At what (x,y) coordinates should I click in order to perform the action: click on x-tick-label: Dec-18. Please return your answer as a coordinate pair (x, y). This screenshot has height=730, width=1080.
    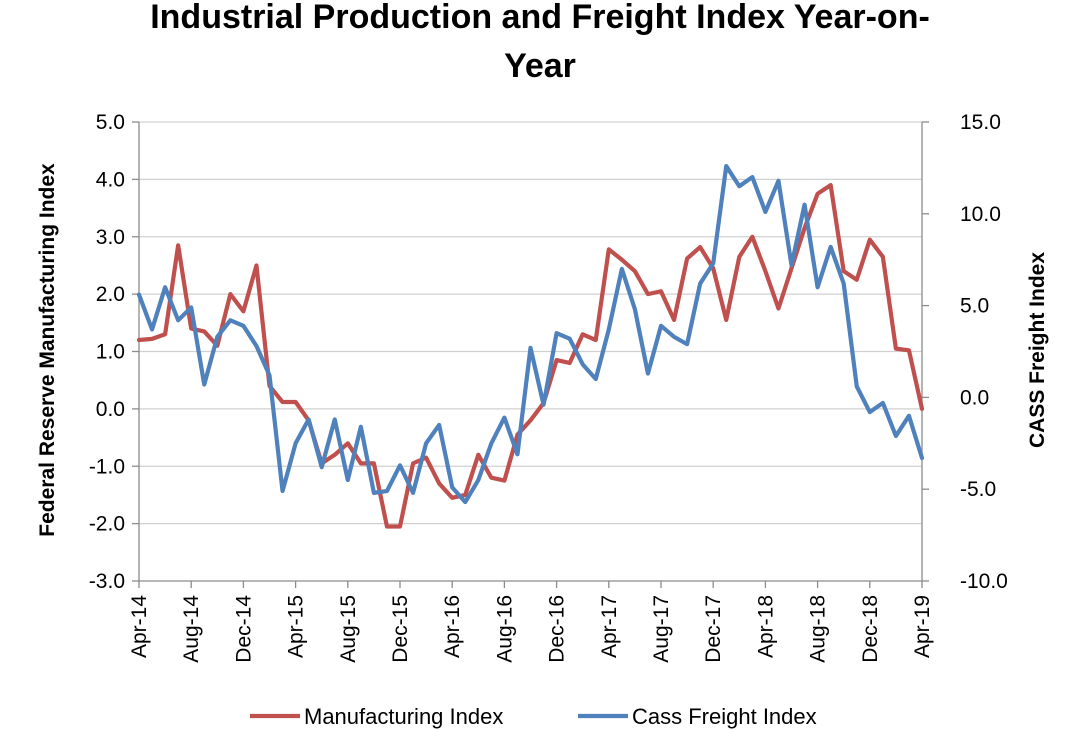
    Looking at the image, I should click on (870, 629).